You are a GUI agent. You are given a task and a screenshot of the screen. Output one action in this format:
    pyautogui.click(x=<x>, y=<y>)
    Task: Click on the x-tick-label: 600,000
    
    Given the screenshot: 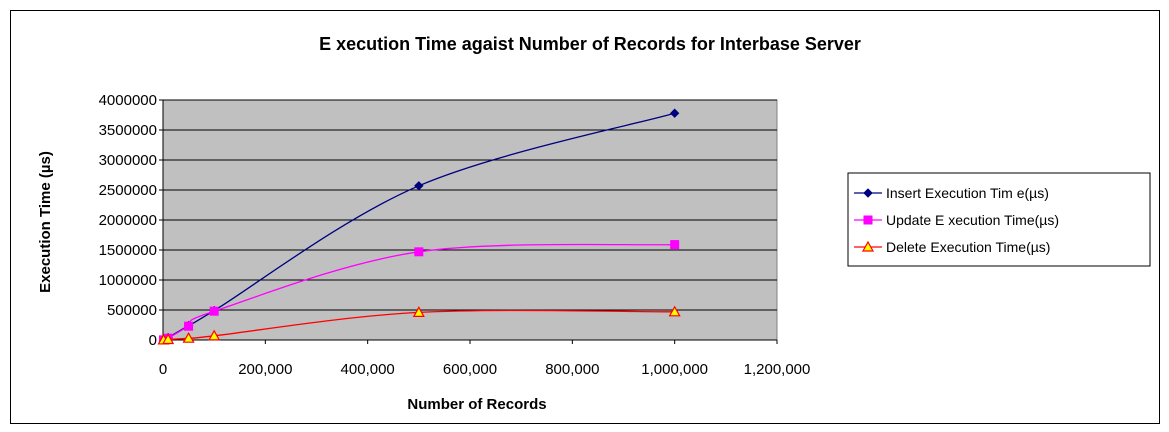 What is the action you would take?
    pyautogui.click(x=470, y=369)
    